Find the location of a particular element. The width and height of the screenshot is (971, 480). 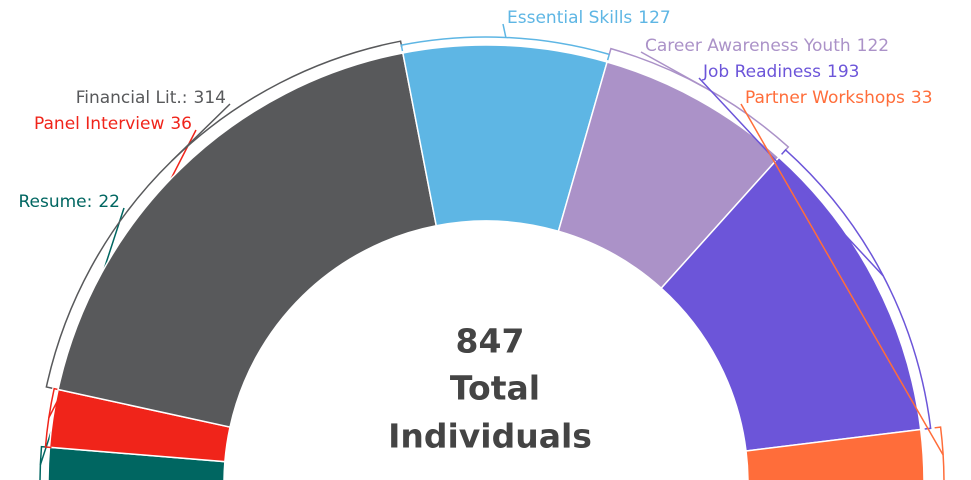

slice-label: Panel Interview 36 is located at coordinates (113, 124).